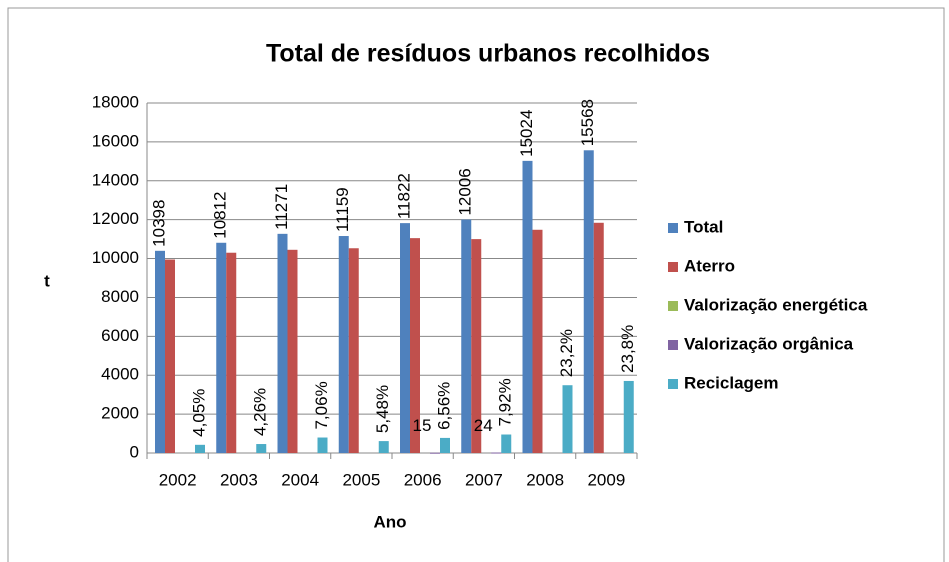 The height and width of the screenshot is (562, 949). I want to click on x-tick-label: 2008, so click(545, 479).